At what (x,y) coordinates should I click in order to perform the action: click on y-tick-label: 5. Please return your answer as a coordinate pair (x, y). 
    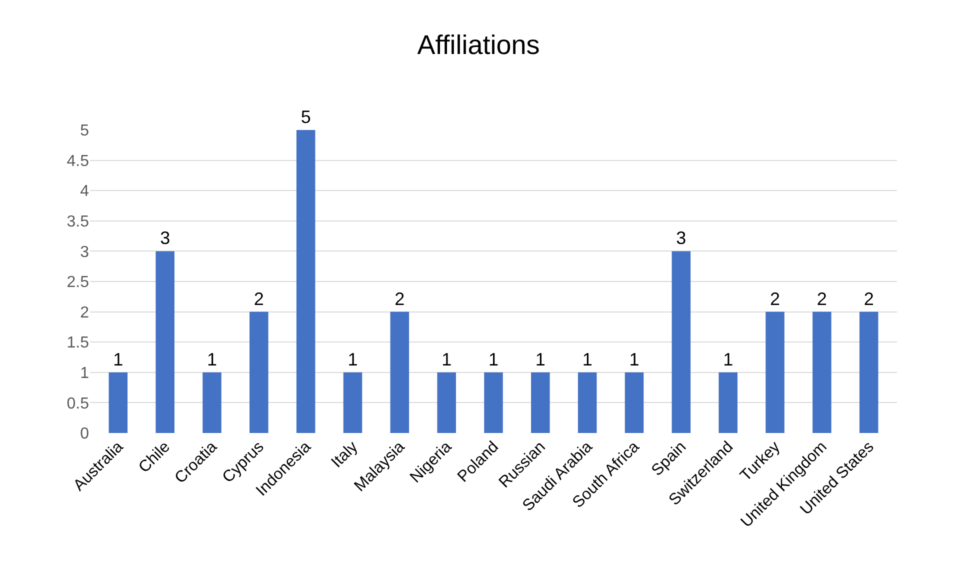
    Looking at the image, I should click on (85, 131).